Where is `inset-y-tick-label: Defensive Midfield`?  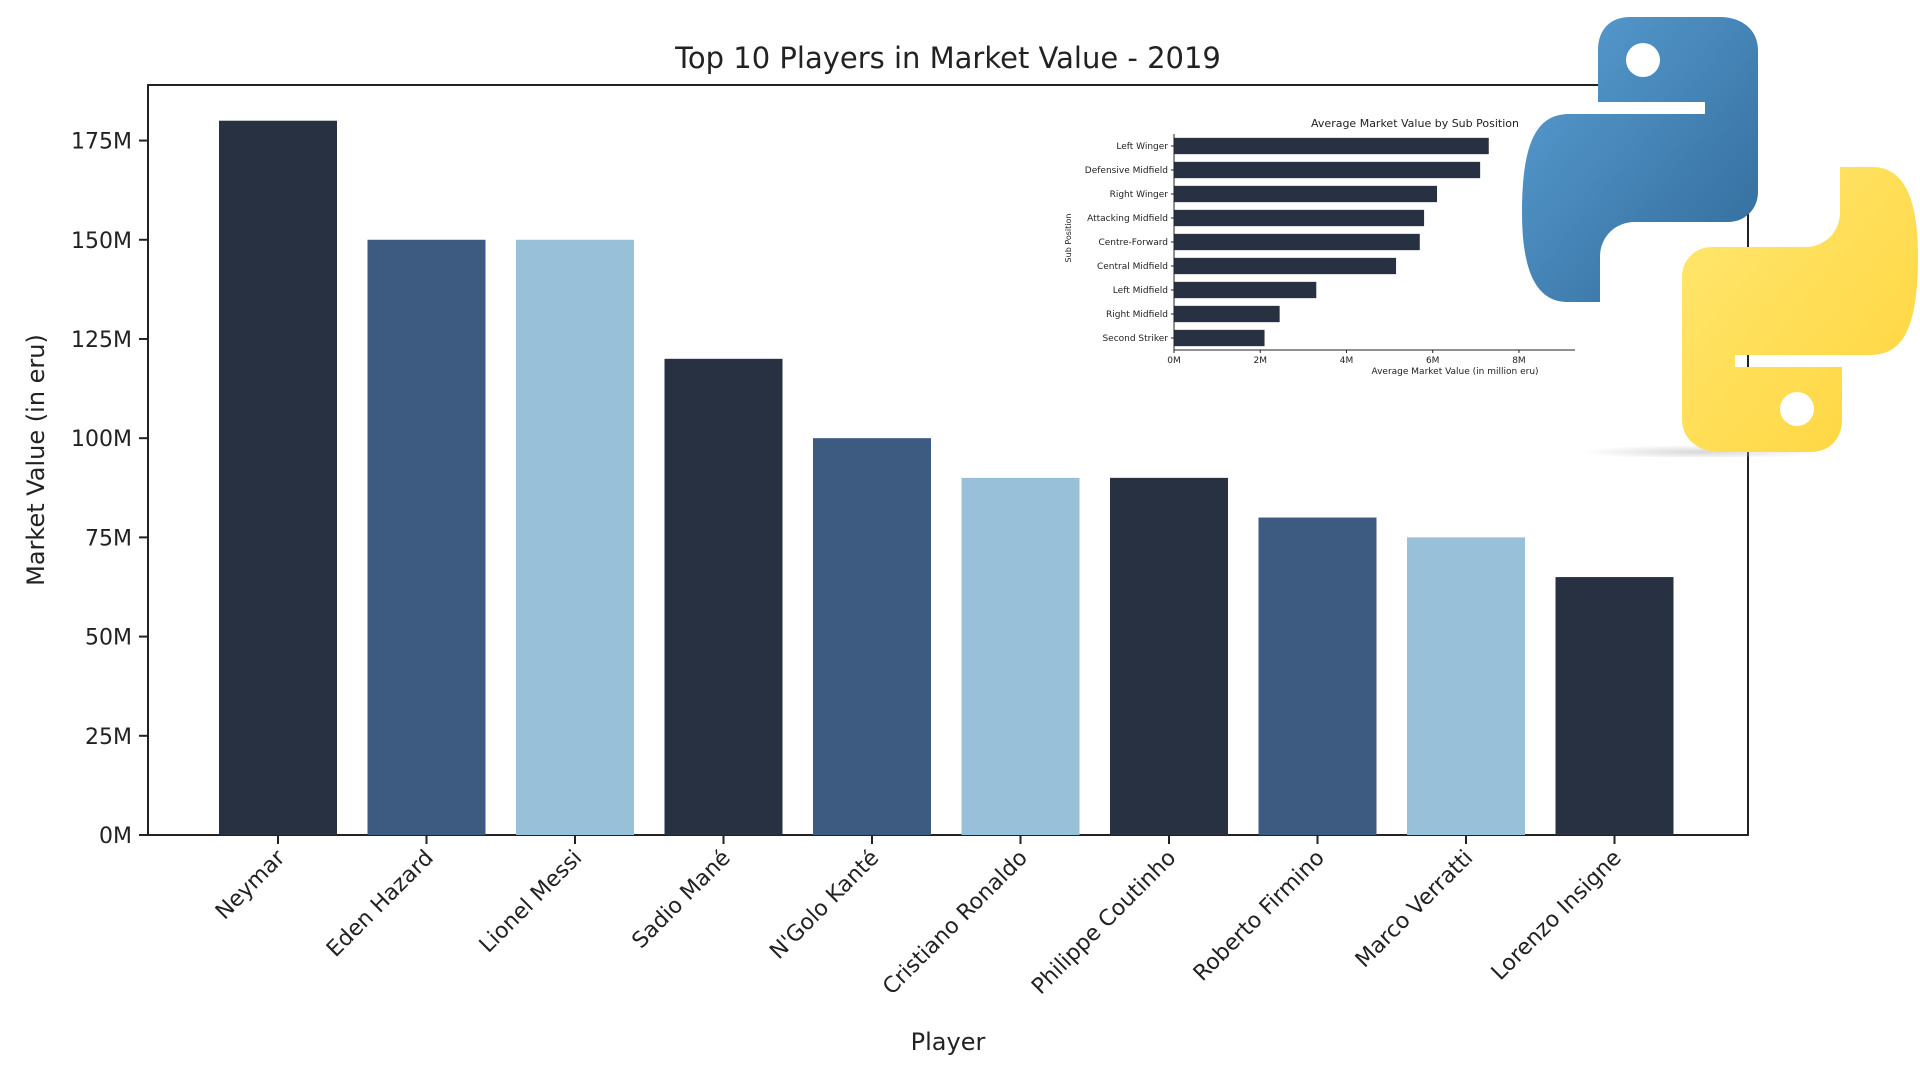
inset-y-tick-label: Defensive Midfield is located at coordinates (1126, 171).